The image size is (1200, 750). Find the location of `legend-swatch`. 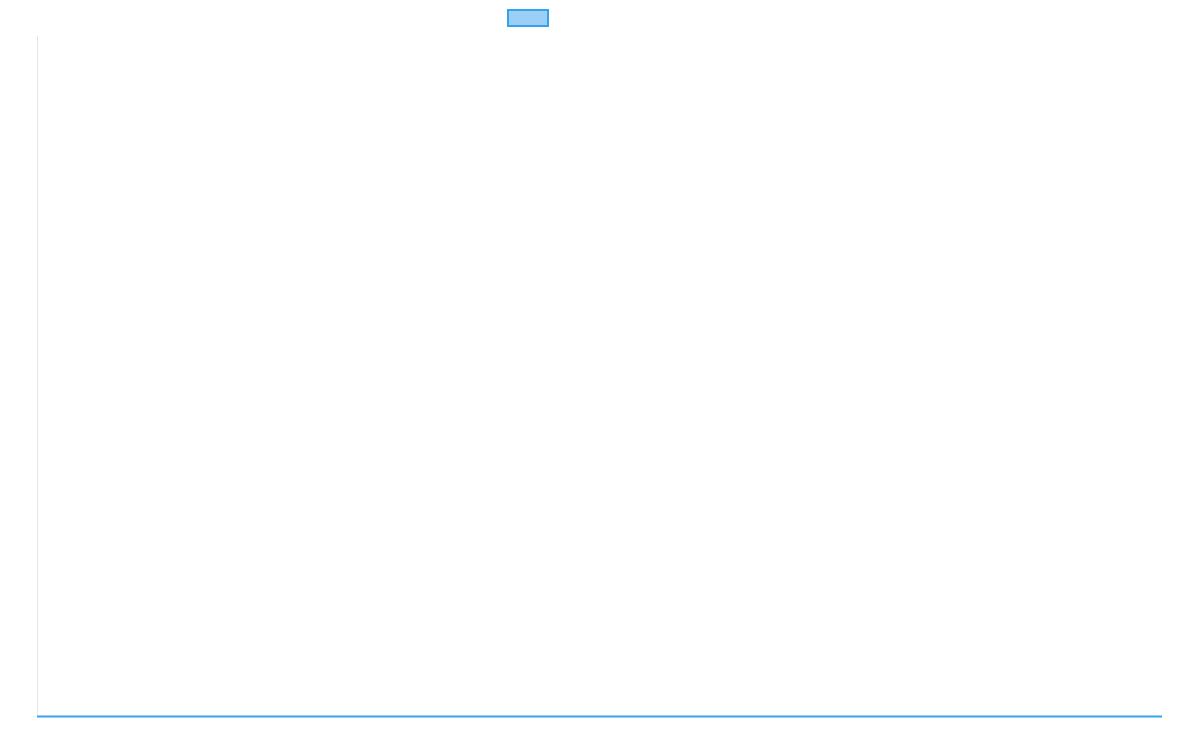

legend-swatch is located at coordinates (528, 18).